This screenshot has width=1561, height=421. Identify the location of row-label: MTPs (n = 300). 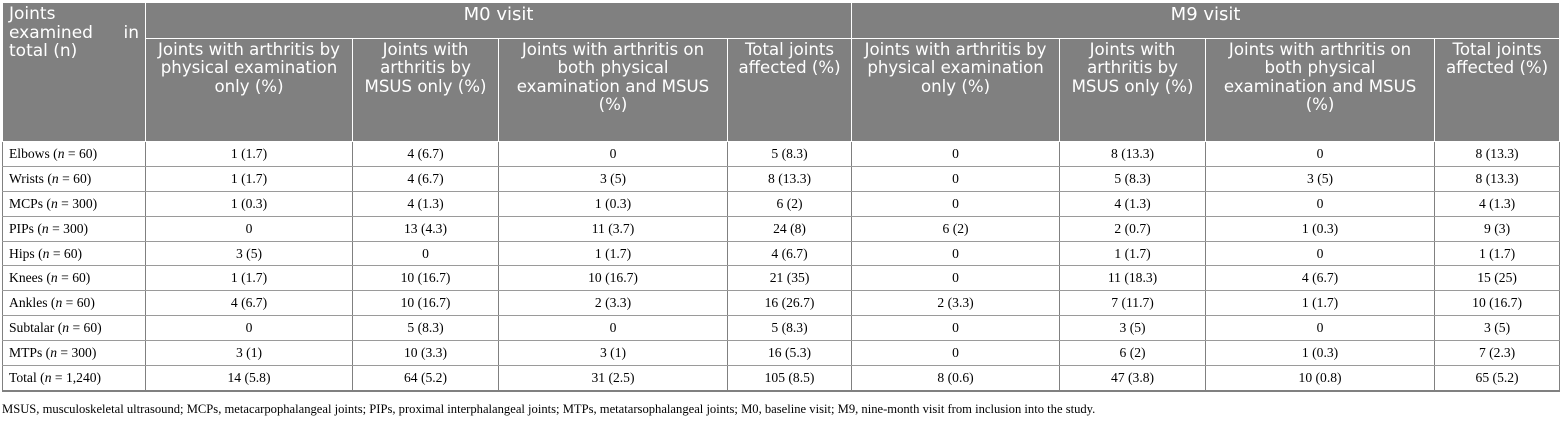
(74, 353).